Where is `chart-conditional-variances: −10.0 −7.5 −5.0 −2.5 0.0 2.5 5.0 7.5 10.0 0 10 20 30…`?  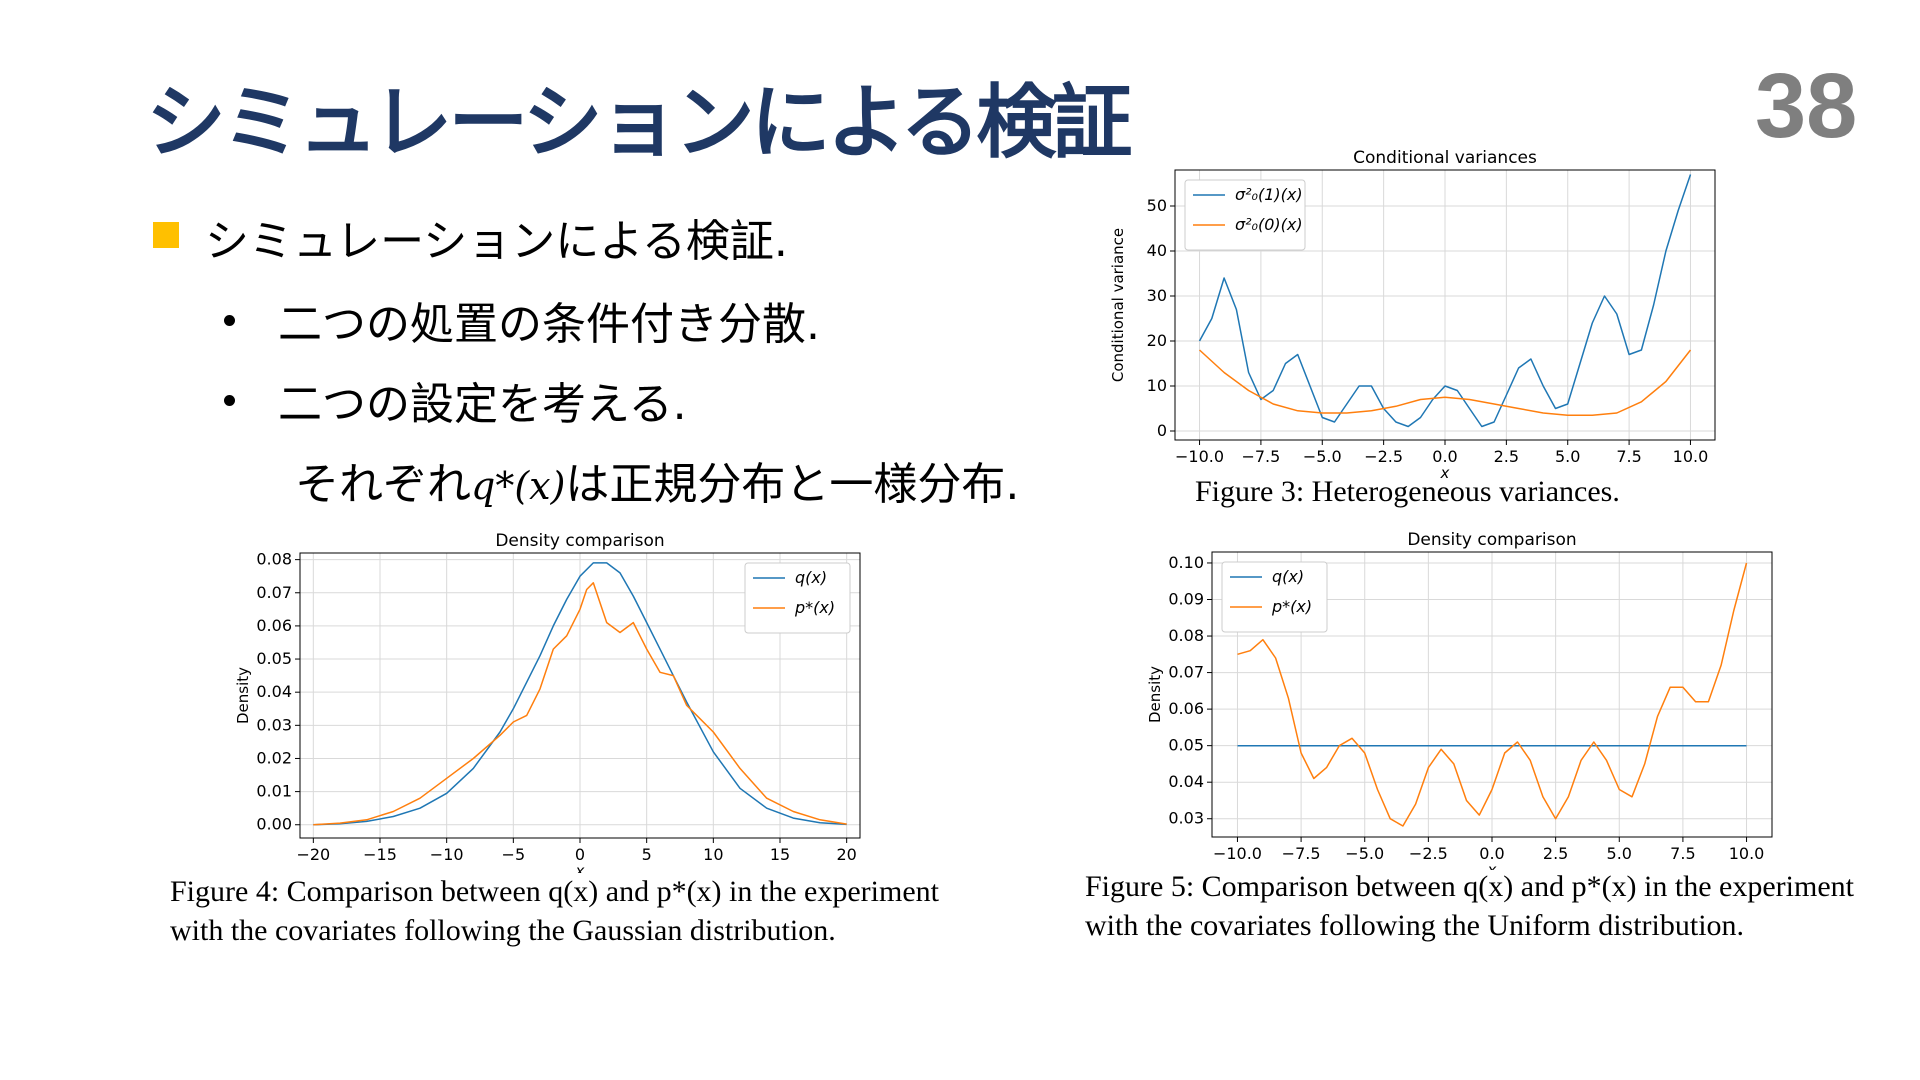
chart-conditional-variances: −10.0 −7.5 −5.0 −2.5 0.0 2.5 5.0 7.5 10.0 0 10 20 30… is located at coordinates (1413, 315).